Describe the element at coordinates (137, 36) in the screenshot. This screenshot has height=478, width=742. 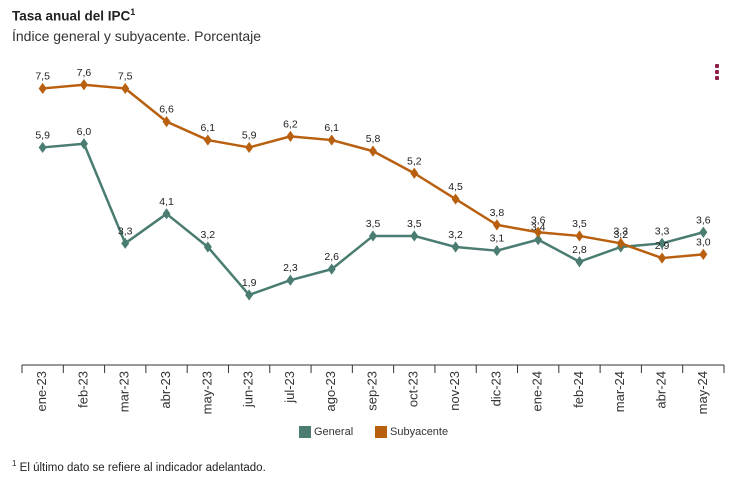
I see `chart-subtitle: Índice general y subyacente. Porcentaje` at that location.